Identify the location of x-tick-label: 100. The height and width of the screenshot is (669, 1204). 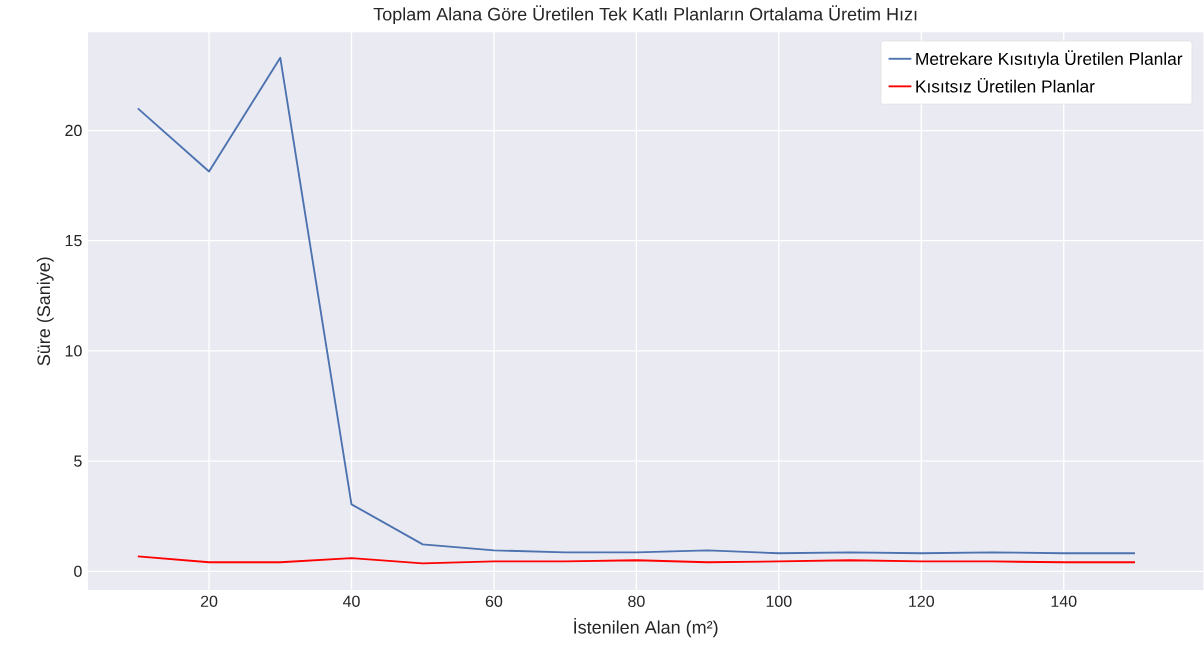
(779, 601).